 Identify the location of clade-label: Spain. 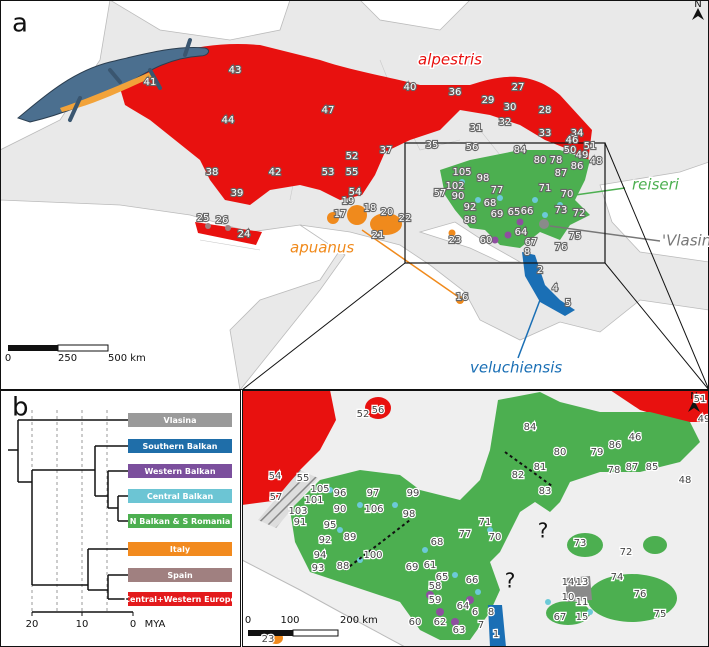
(180, 575).